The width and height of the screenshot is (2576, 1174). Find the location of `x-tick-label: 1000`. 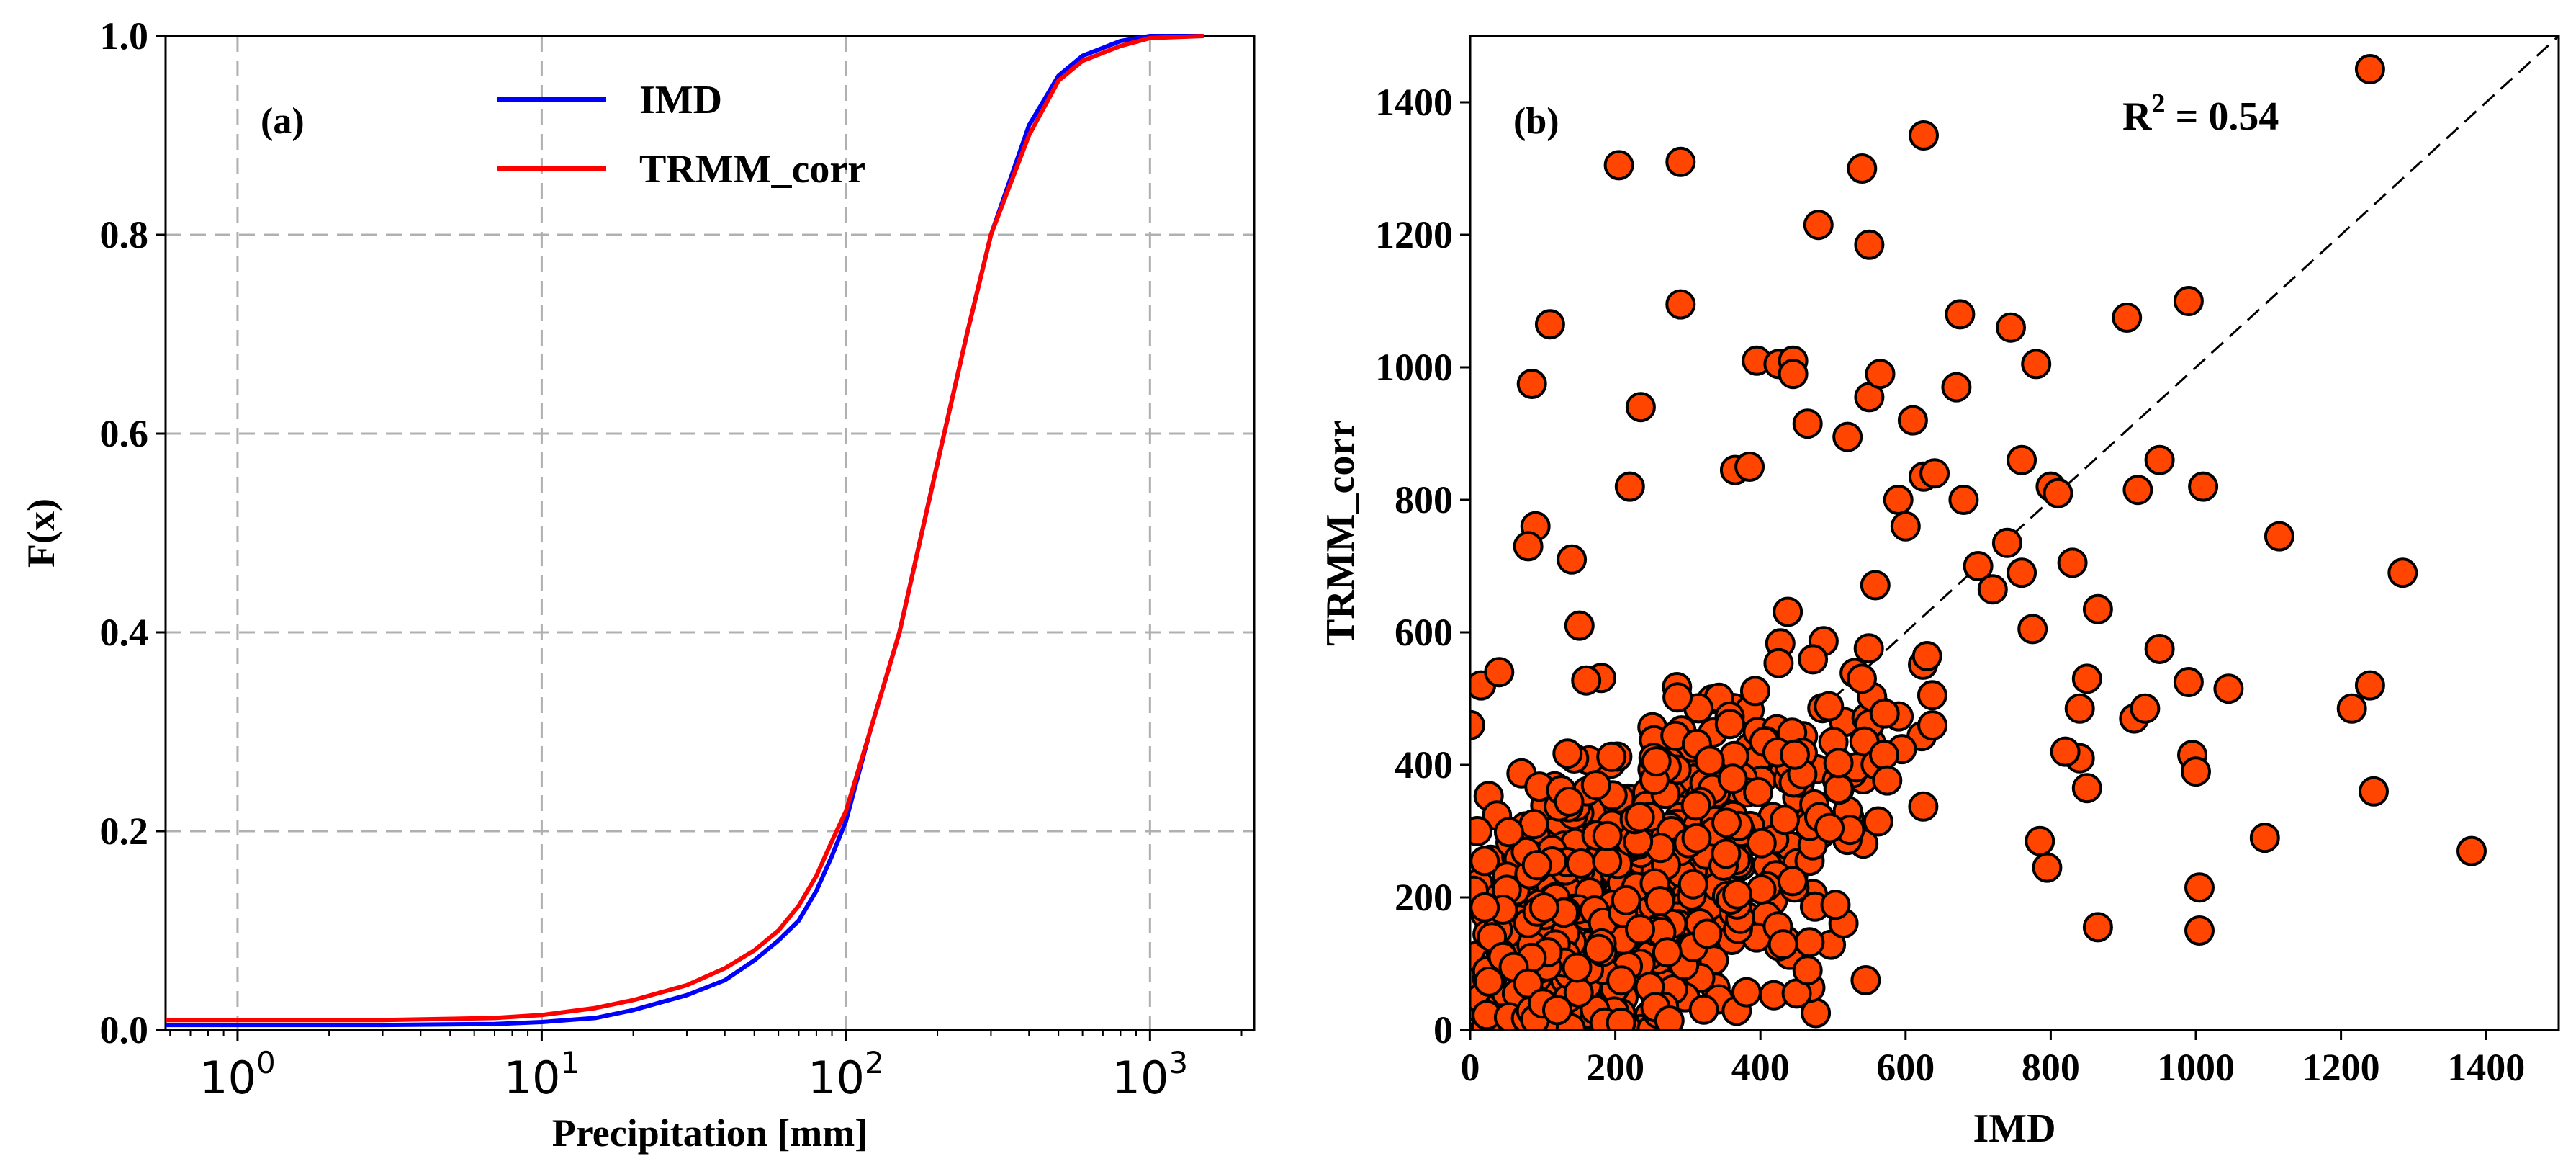

x-tick-label: 1000 is located at coordinates (2196, 1067).